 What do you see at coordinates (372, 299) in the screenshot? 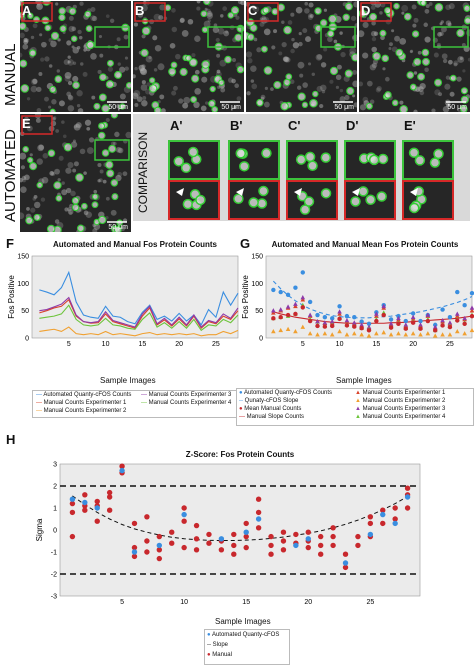
I see `trend-line` at bounding box center [372, 299].